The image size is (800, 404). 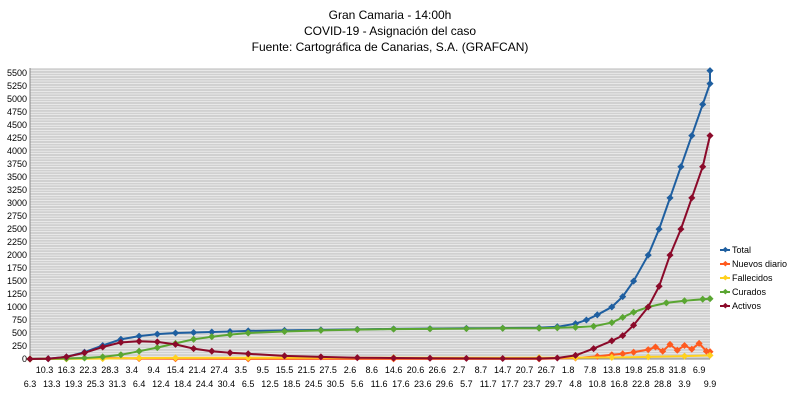 I want to click on x-tick-label: 8.7, so click(x=481, y=370).